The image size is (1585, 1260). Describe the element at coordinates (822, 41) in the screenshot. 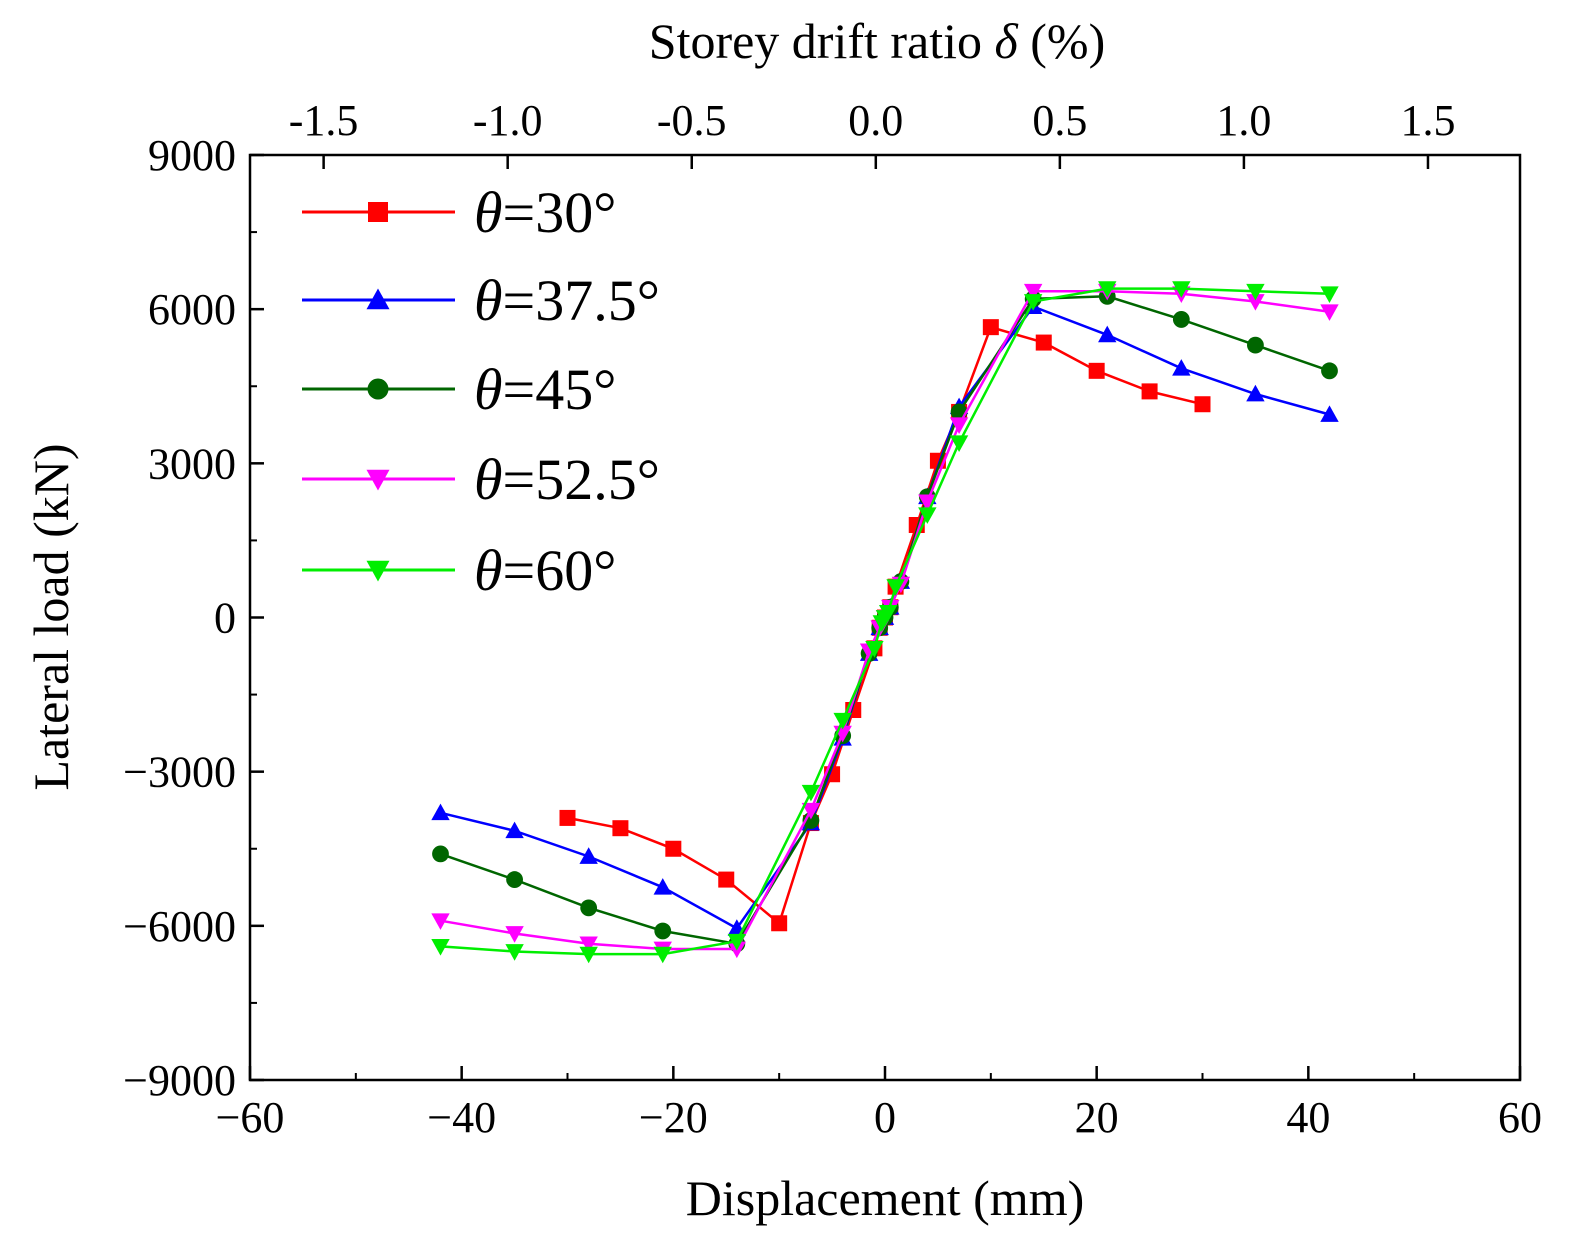

I see `x2-axis-title-prefix: Storey drift ratio` at that location.